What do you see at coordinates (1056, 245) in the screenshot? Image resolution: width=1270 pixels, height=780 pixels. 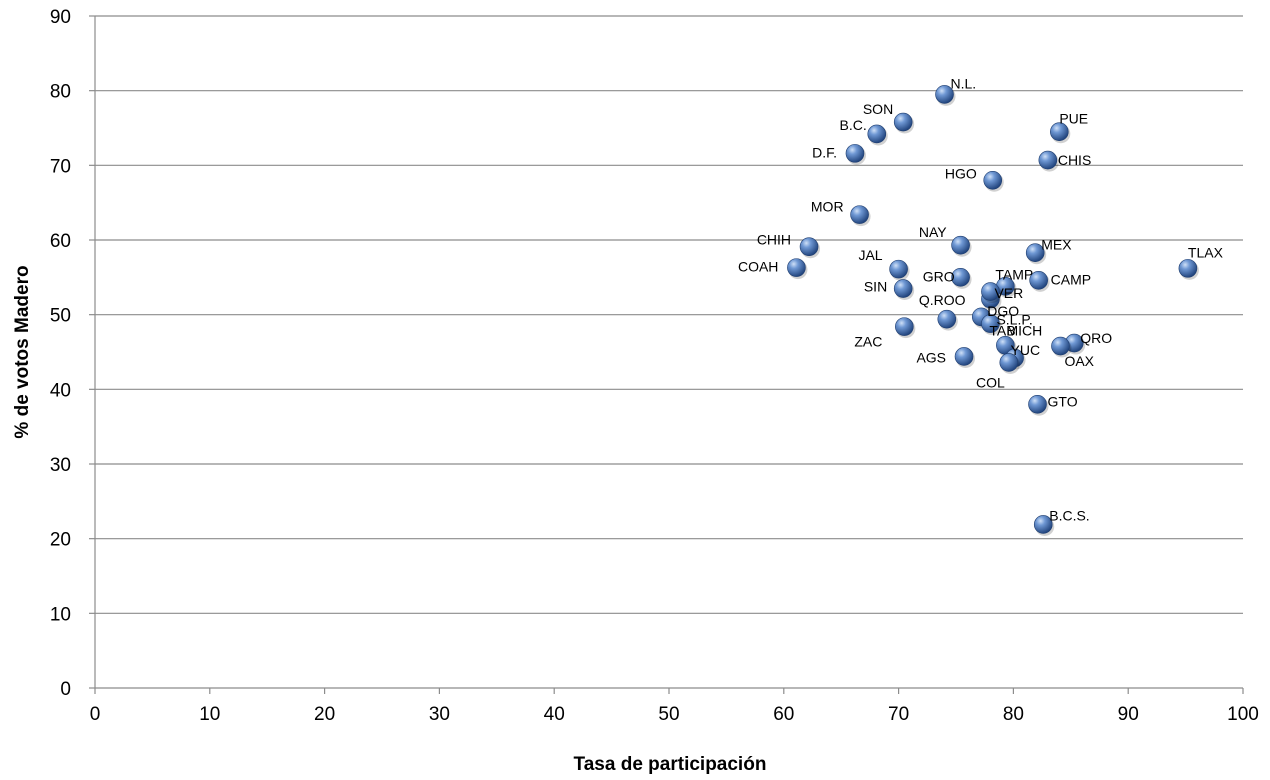 I see `point-label-mex: MEX` at bounding box center [1056, 245].